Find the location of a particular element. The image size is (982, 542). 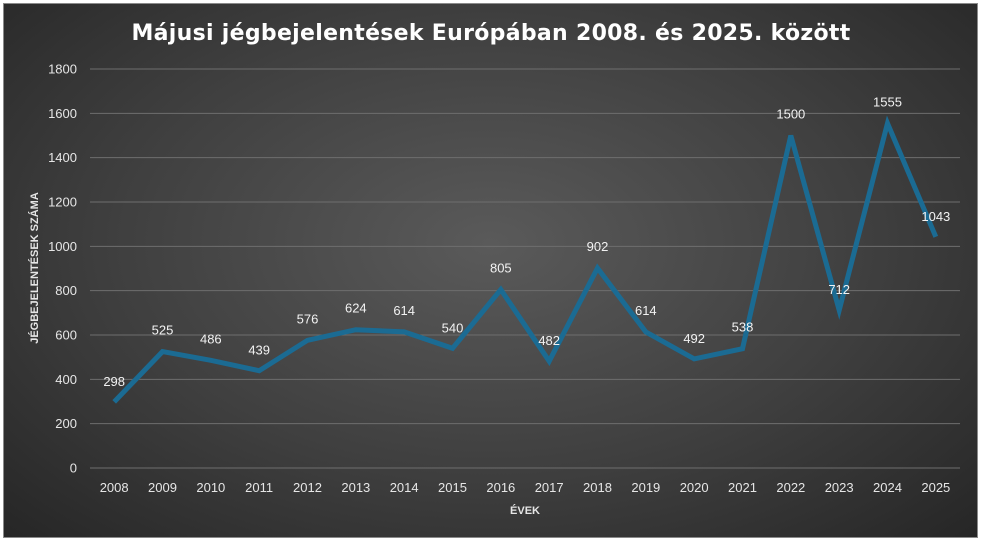

y-tick-label: 200 is located at coordinates (66, 423).